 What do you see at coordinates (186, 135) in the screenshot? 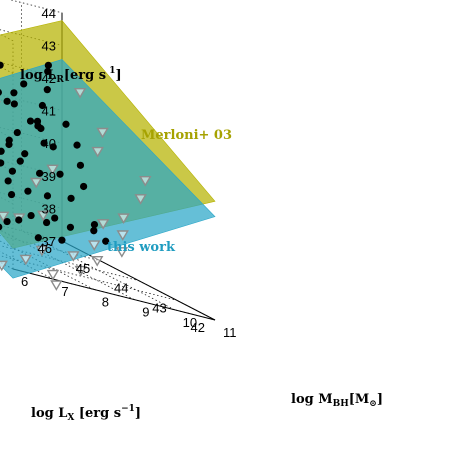
I see `plane-label-merloni: Merloni+ 03` at bounding box center [186, 135].